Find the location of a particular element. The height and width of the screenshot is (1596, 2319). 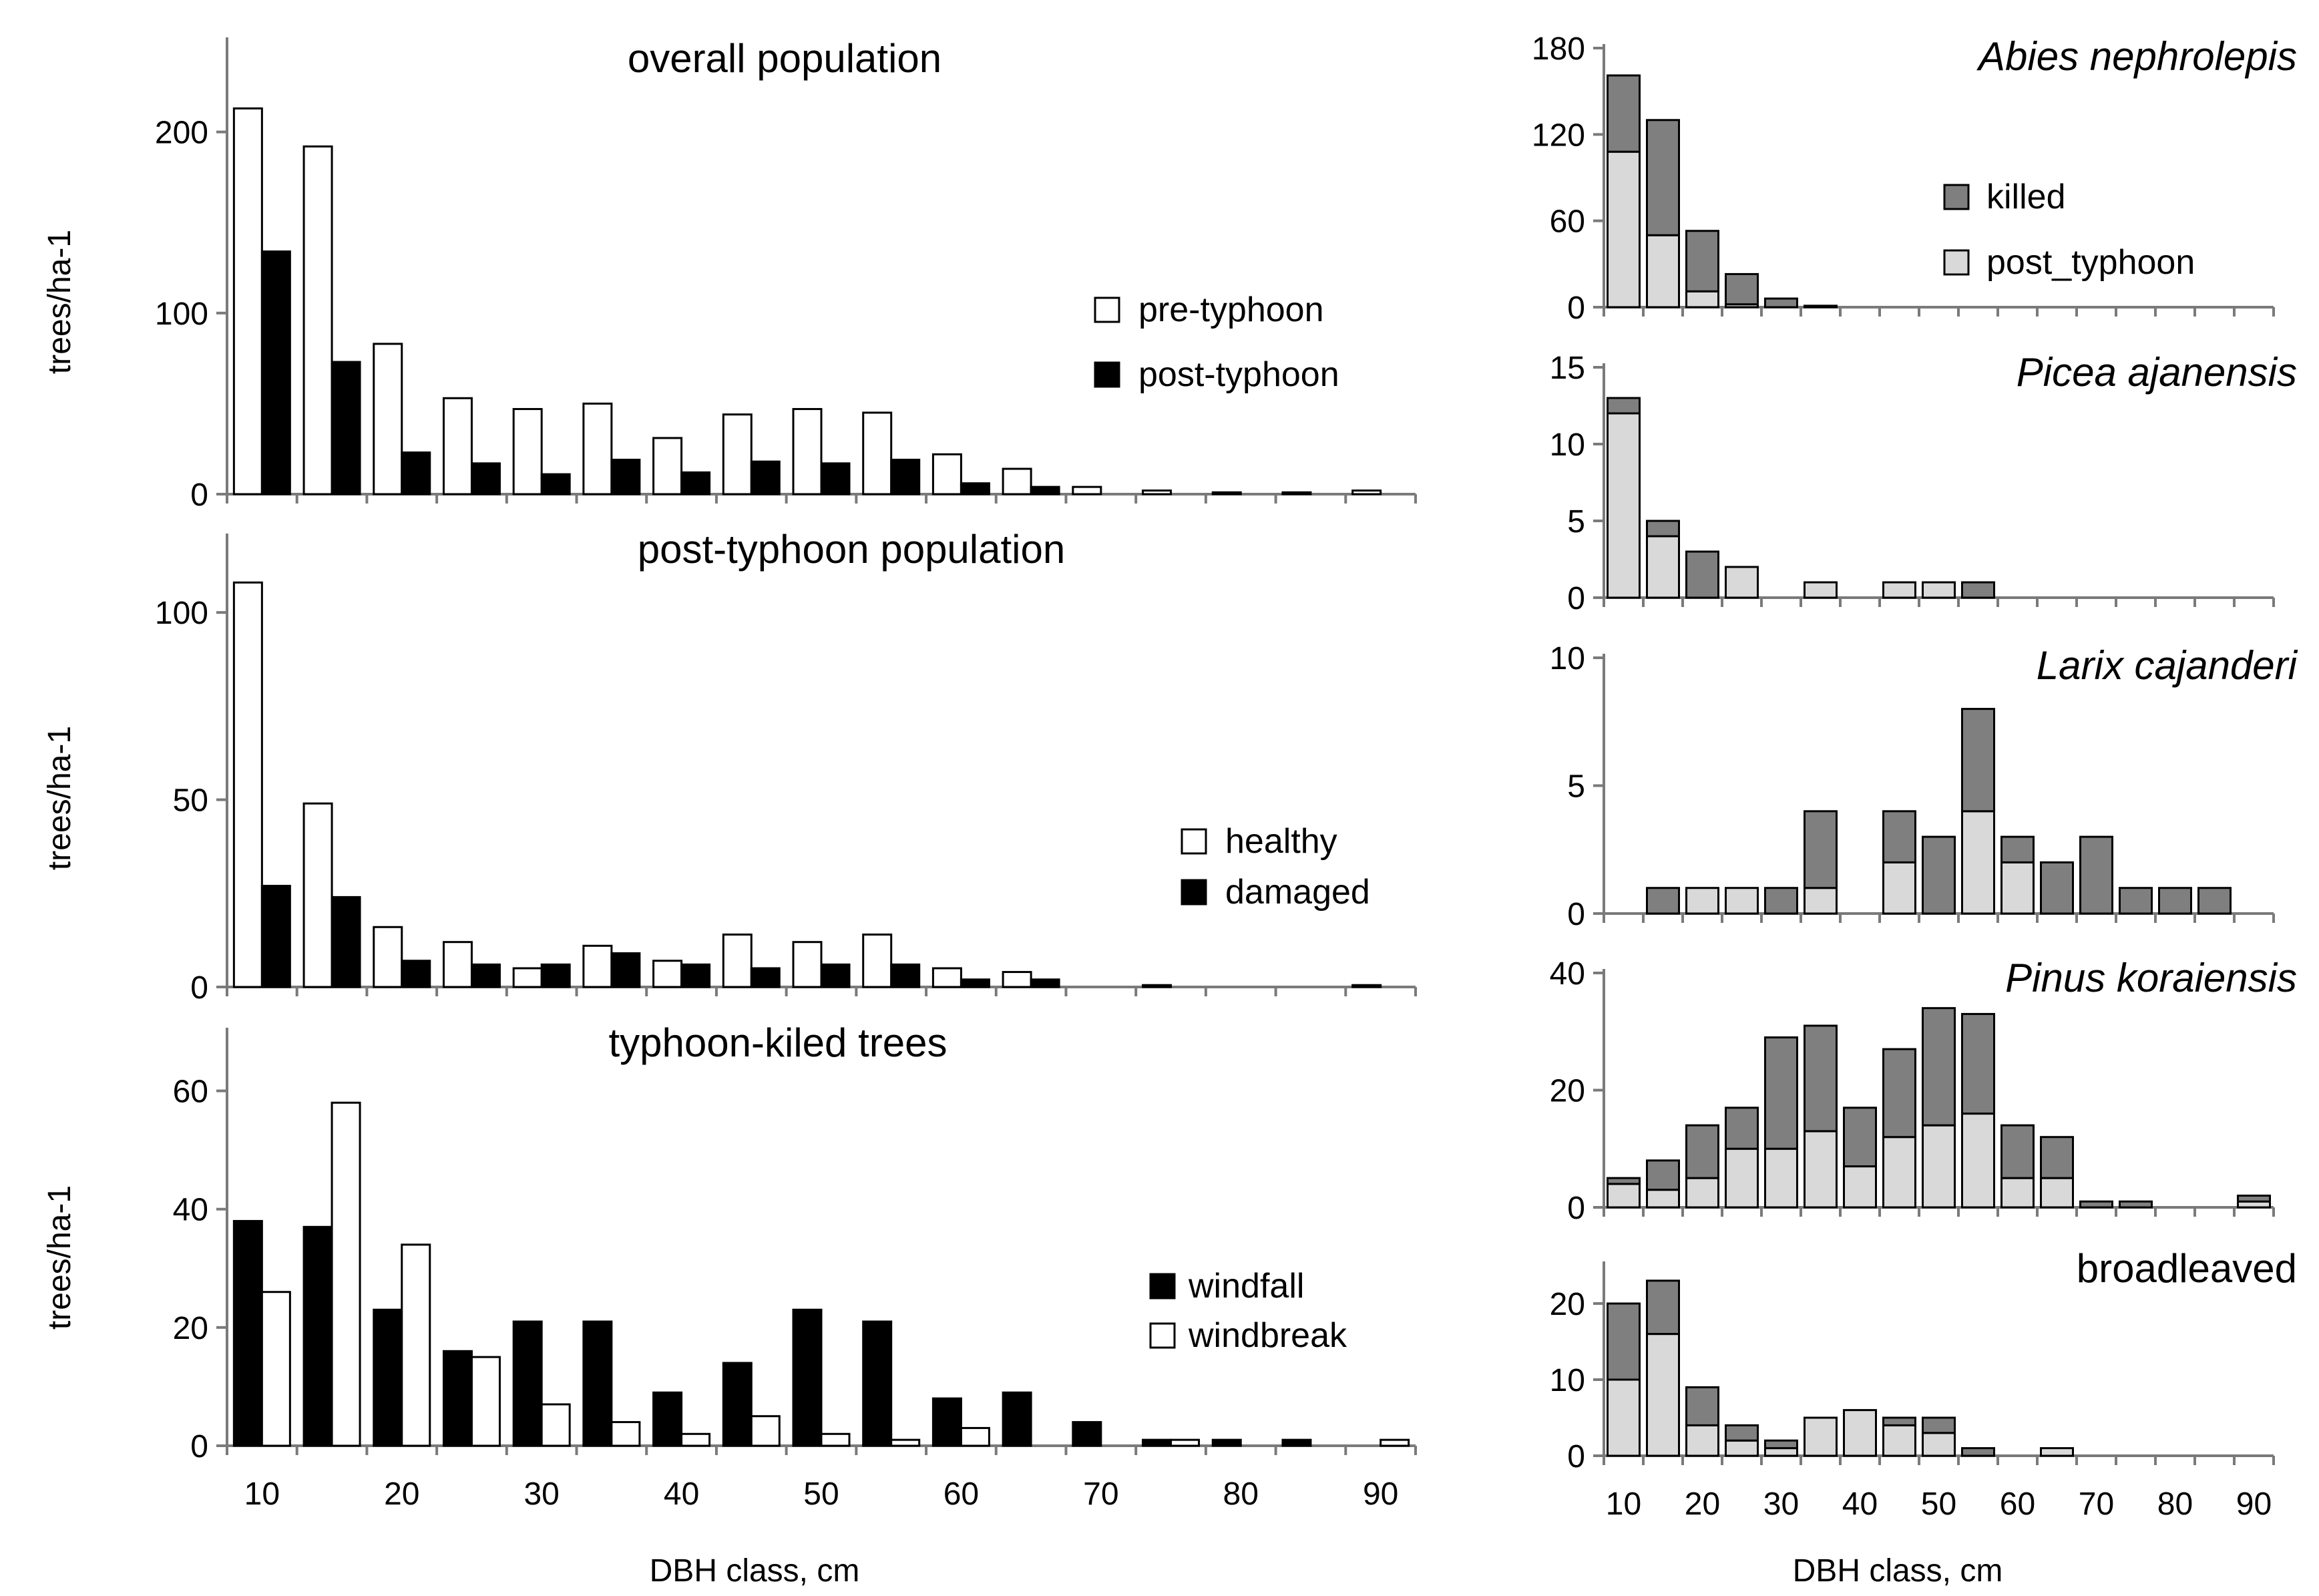

broad-x-tick-label: 30 is located at coordinates (1781, 1504).